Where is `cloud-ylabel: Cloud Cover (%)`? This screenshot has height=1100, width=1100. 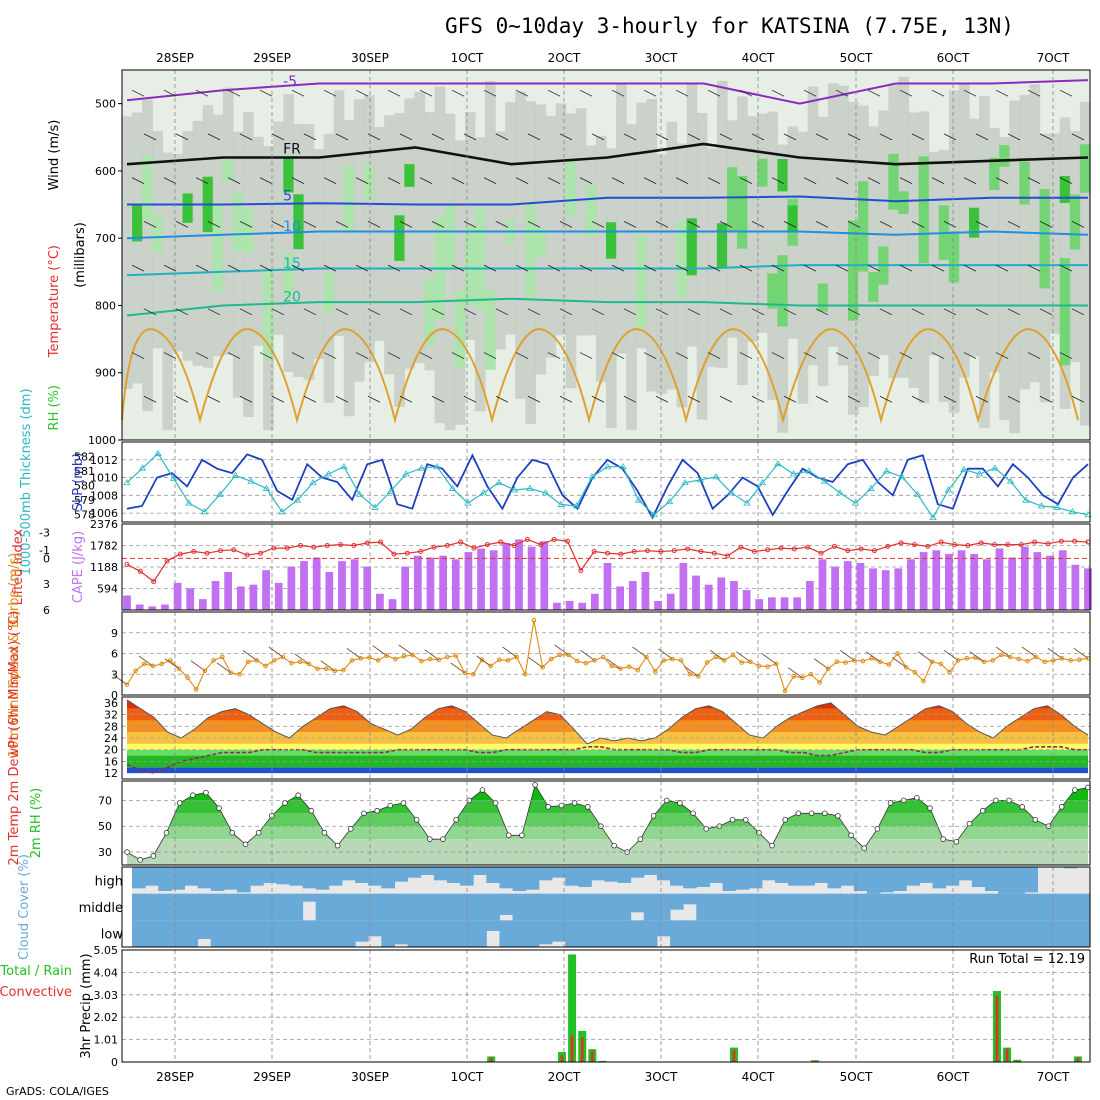
cloud-ylabel: Cloud Cover (%) is located at coordinates (24, 907).